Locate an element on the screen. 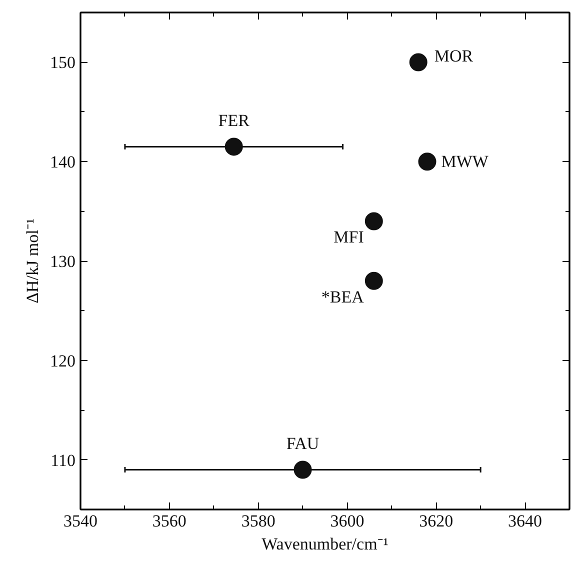  y-tick-label: 130 is located at coordinates (63, 261).